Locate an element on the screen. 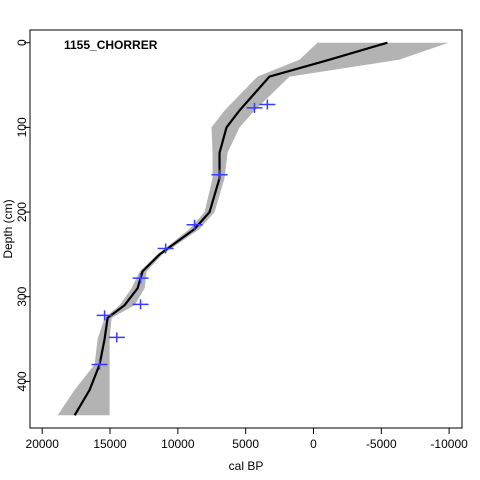 Image resolution: width=480 pixels, height=480 pixels. x-tick-label: 20000 is located at coordinates (43, 444).